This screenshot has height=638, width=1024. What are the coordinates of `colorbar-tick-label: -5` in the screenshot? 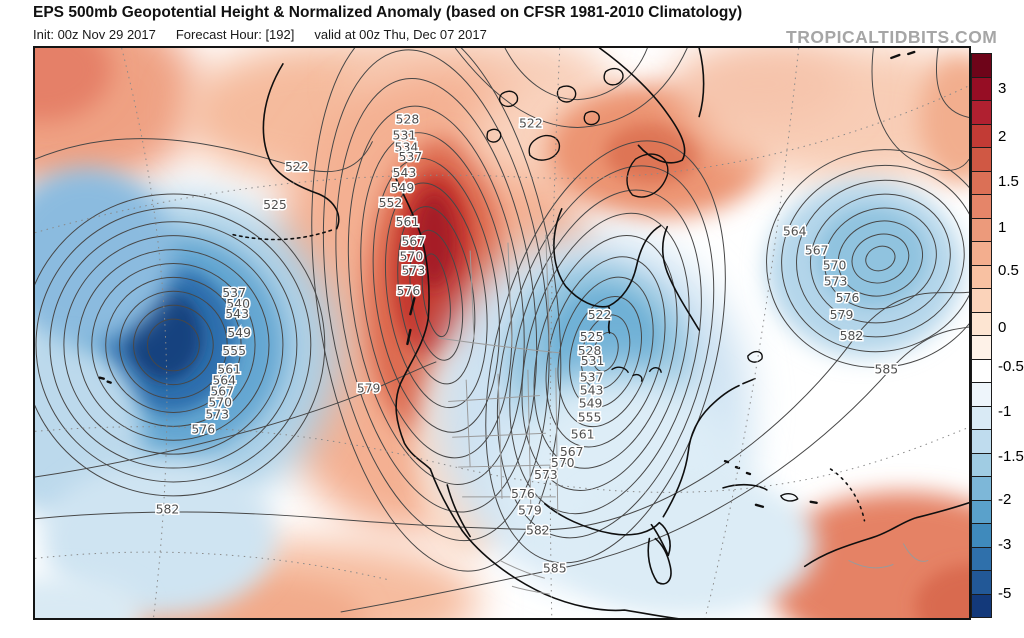 It's located at (1005, 593).